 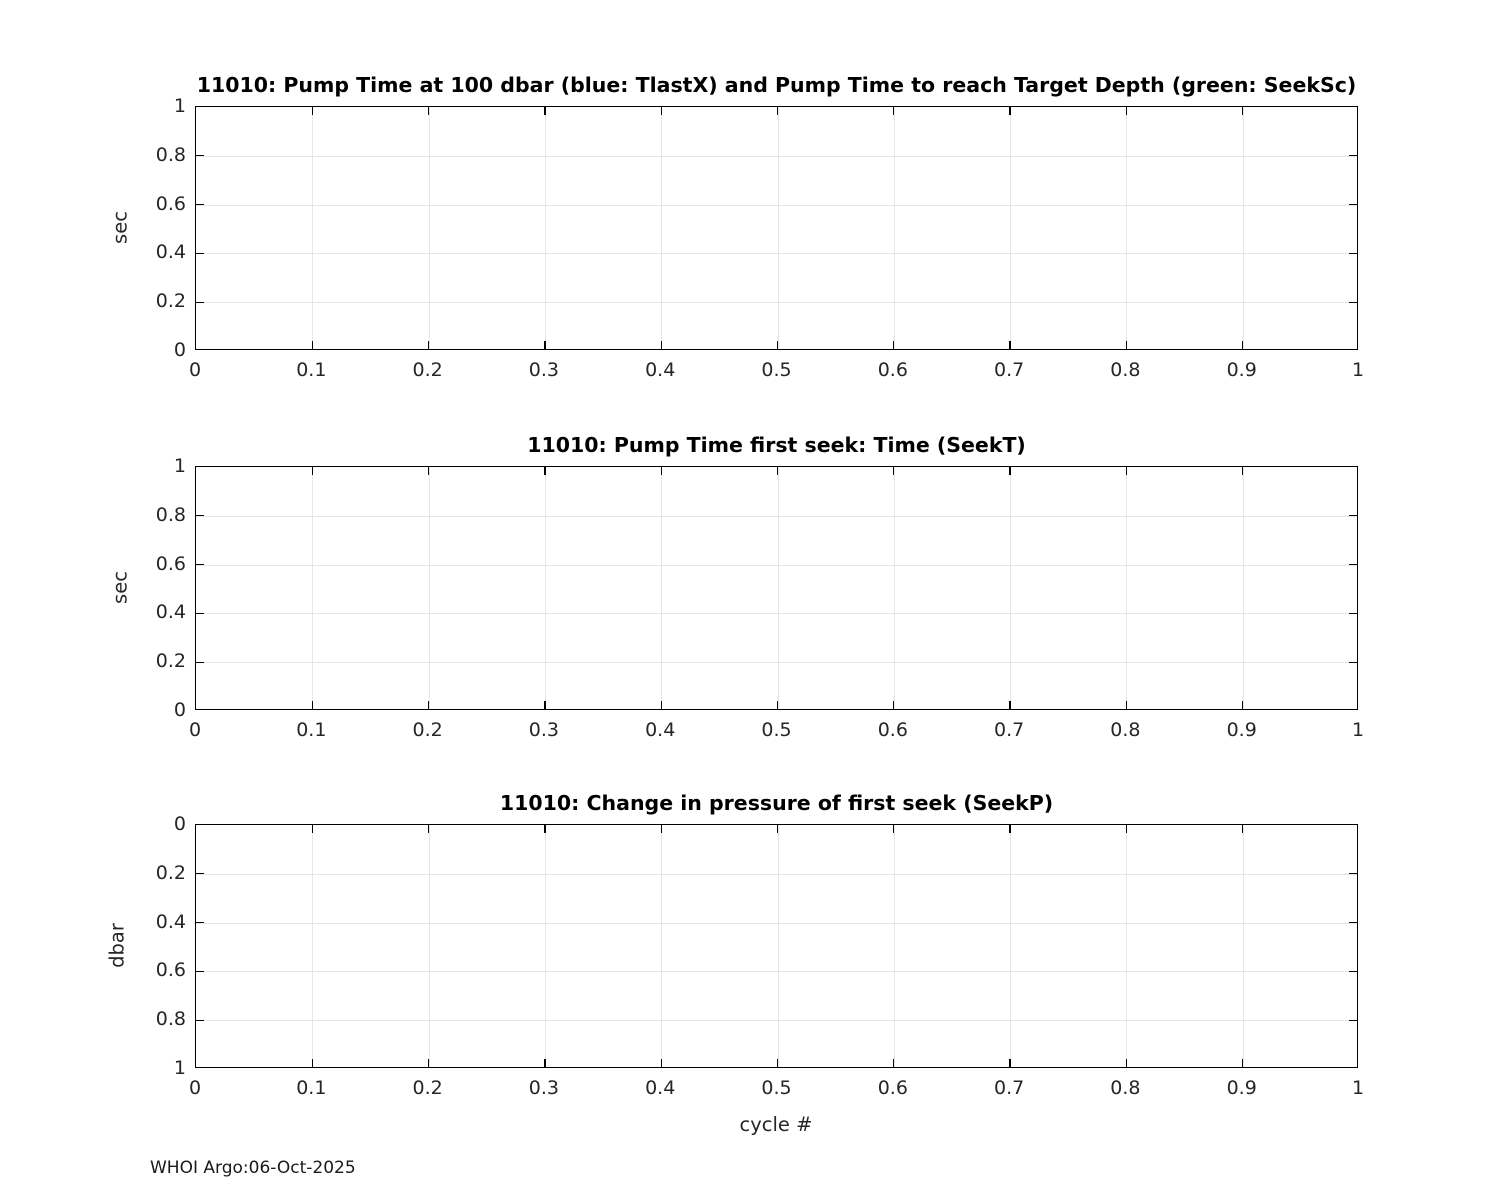 I want to click on y-tick-label: 0, so click(x=179, y=350).